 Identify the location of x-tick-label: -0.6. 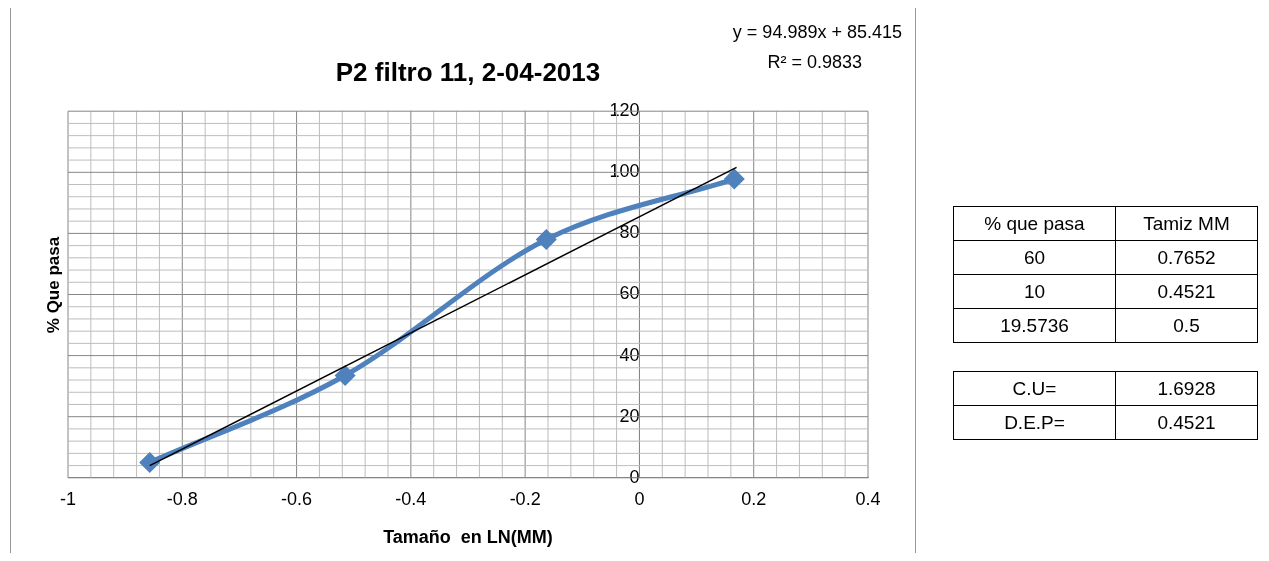
(297, 498).